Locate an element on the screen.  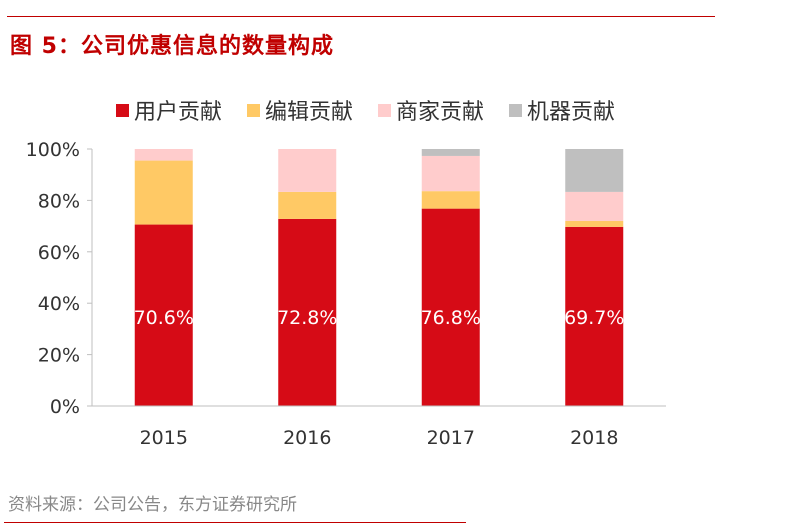
legend-label-3: 机器贡献 is located at coordinates (571, 112).